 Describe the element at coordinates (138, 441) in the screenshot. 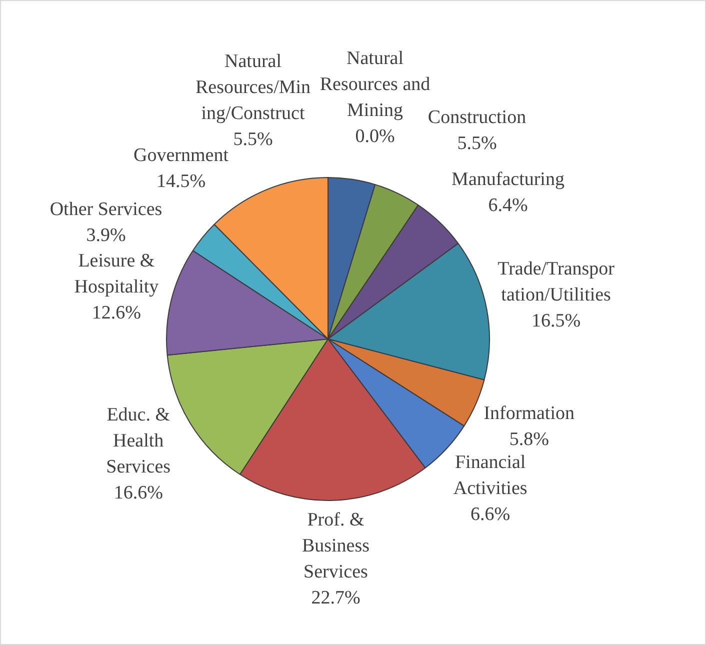

I see `slice-label: Educ. & Health Services` at that location.